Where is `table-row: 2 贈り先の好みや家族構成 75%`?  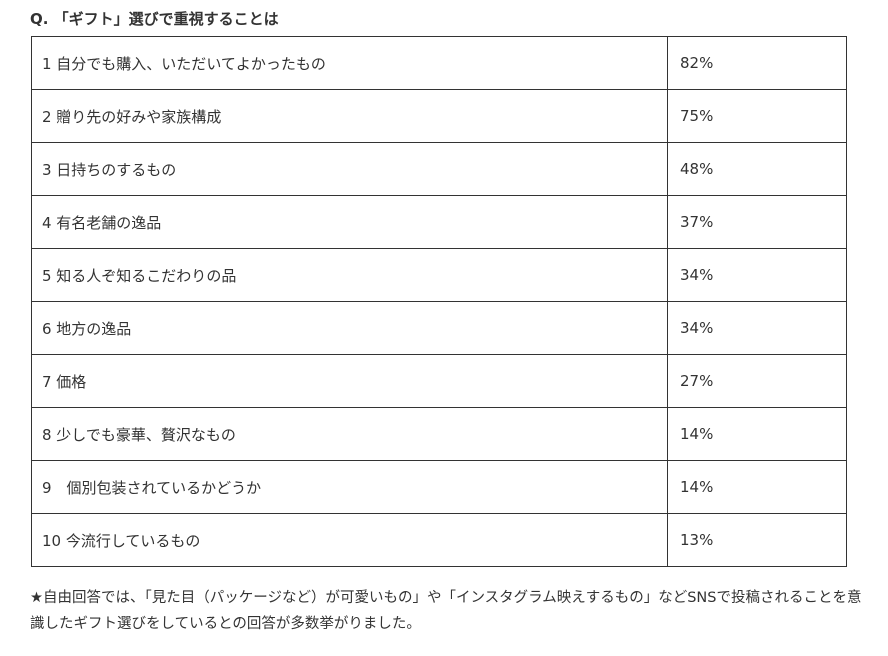
table-row: 2 贈り先の好みや家族構成 75% is located at coordinates (439, 116).